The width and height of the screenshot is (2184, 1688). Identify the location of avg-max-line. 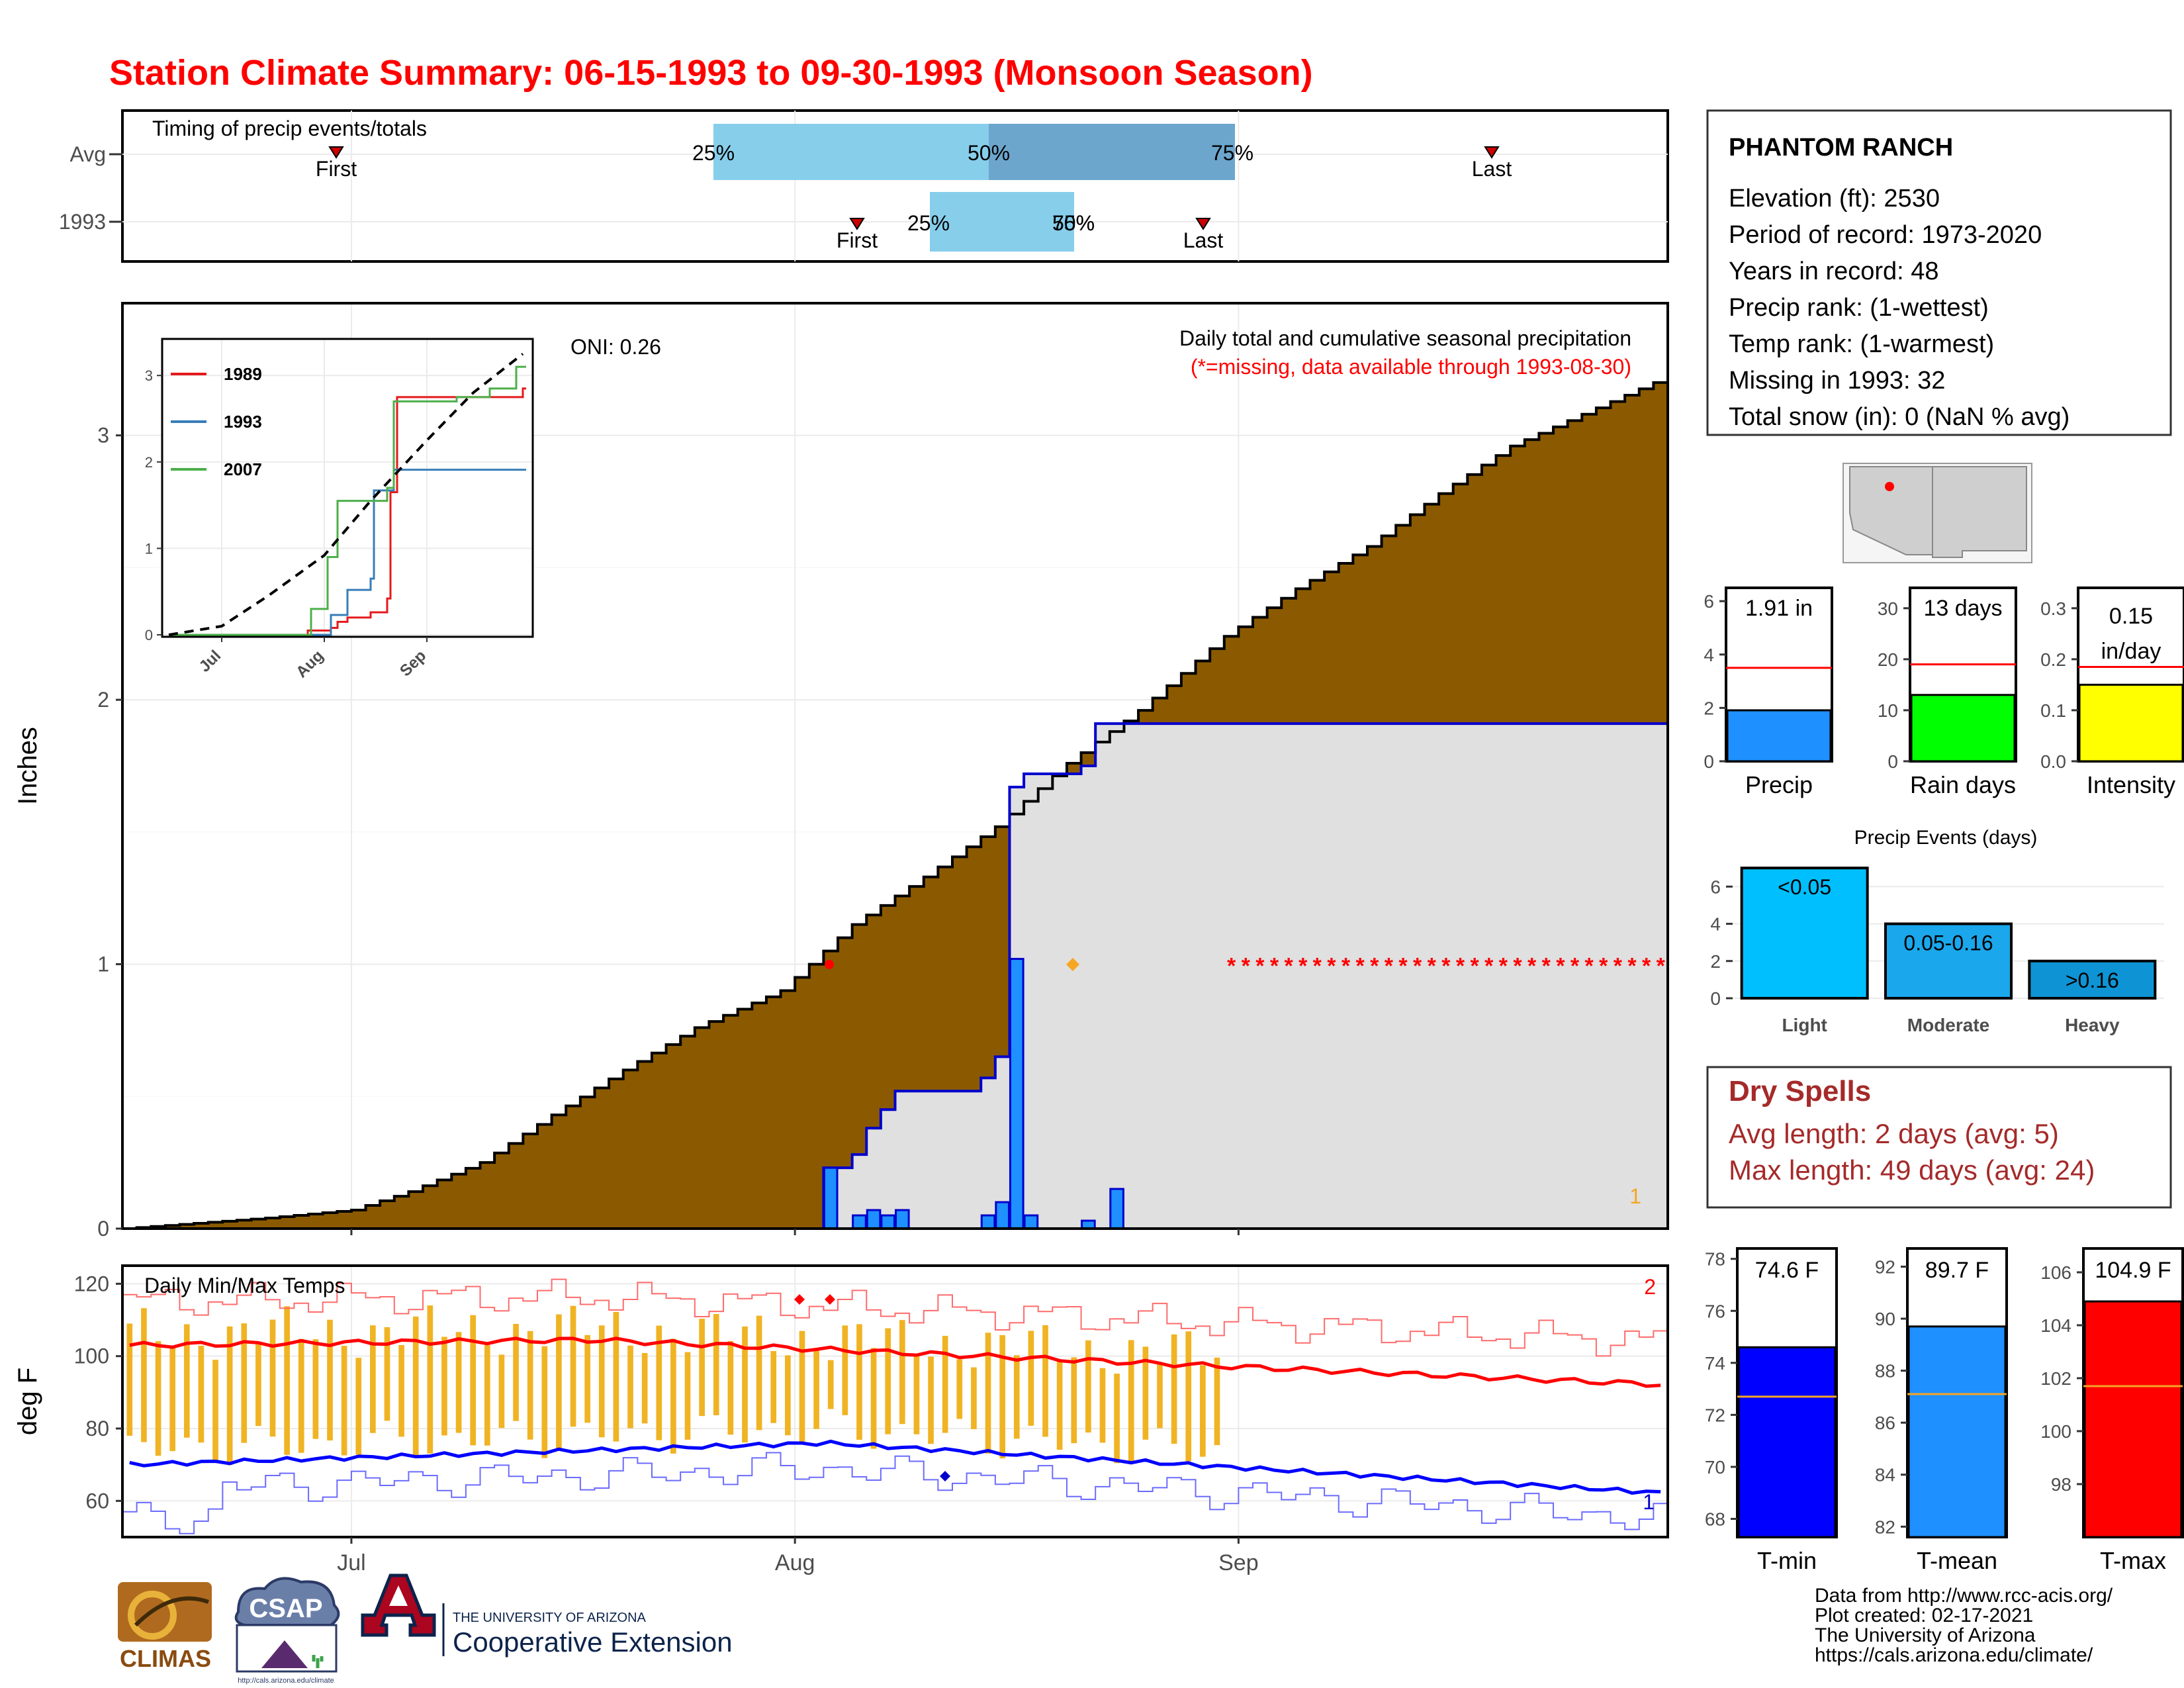
(895, 1362).